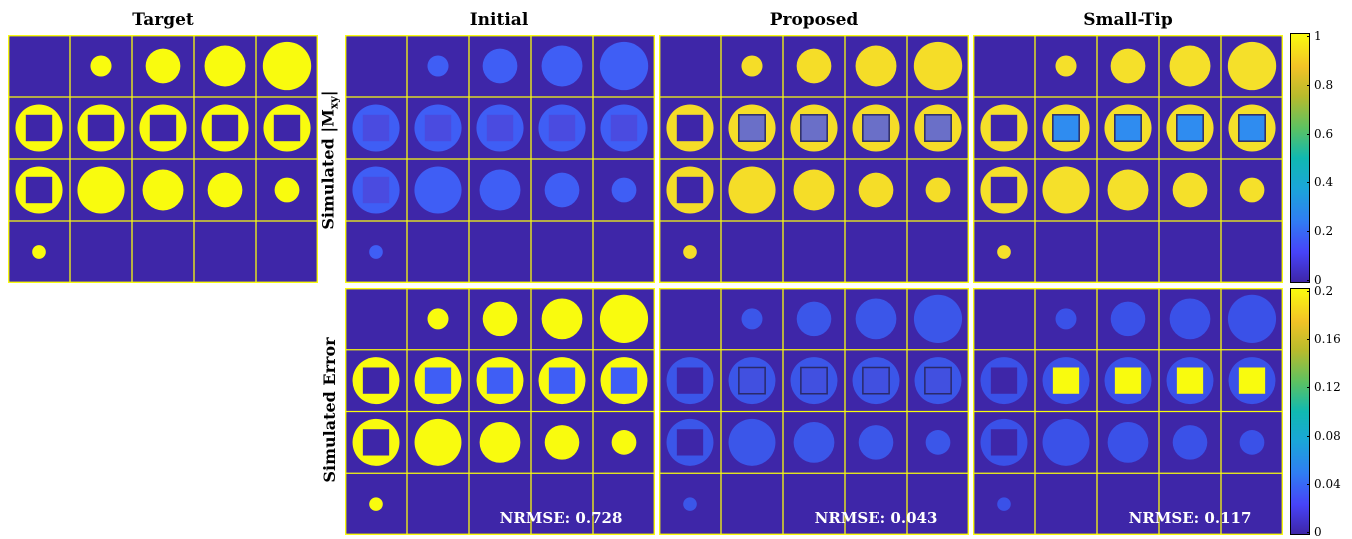  Describe the element at coordinates (1324, 231) in the screenshot. I see `colorbar-magnitude-tick-label: 0.2` at that location.